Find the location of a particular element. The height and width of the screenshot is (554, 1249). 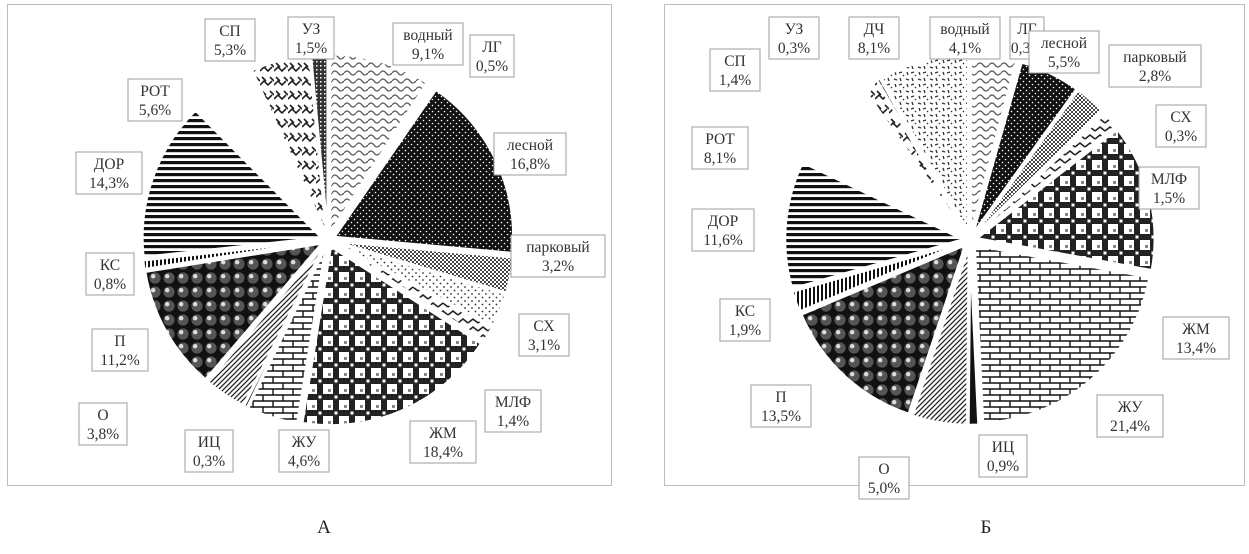

data-label-5: МЛФ 1,5% is located at coordinates (1169, 188).